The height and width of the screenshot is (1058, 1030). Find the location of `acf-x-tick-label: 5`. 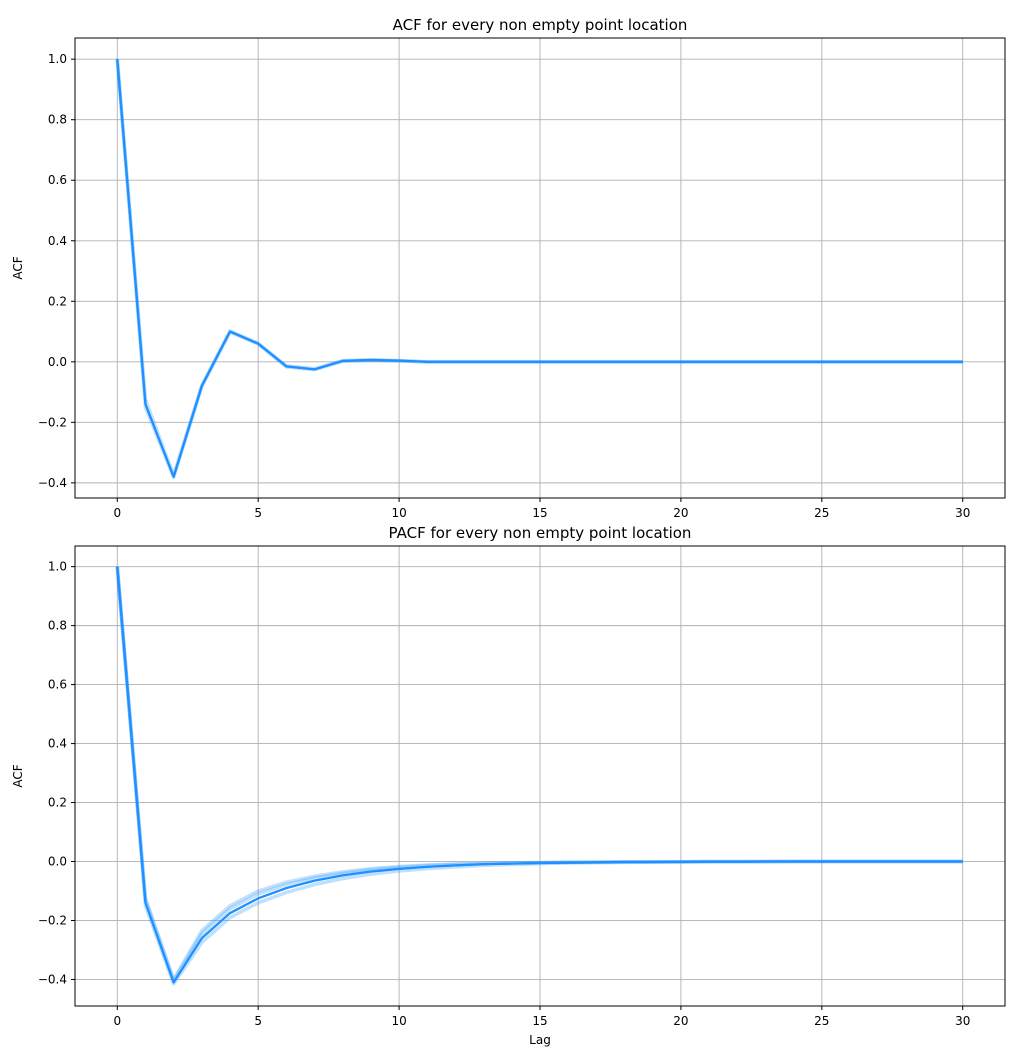

acf-x-tick-label: 5 is located at coordinates (258, 513).